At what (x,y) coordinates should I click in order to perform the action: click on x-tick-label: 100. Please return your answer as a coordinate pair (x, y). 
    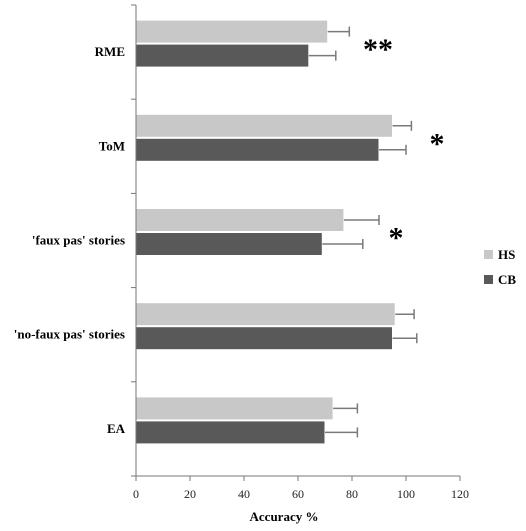
    Looking at the image, I should click on (406, 494).